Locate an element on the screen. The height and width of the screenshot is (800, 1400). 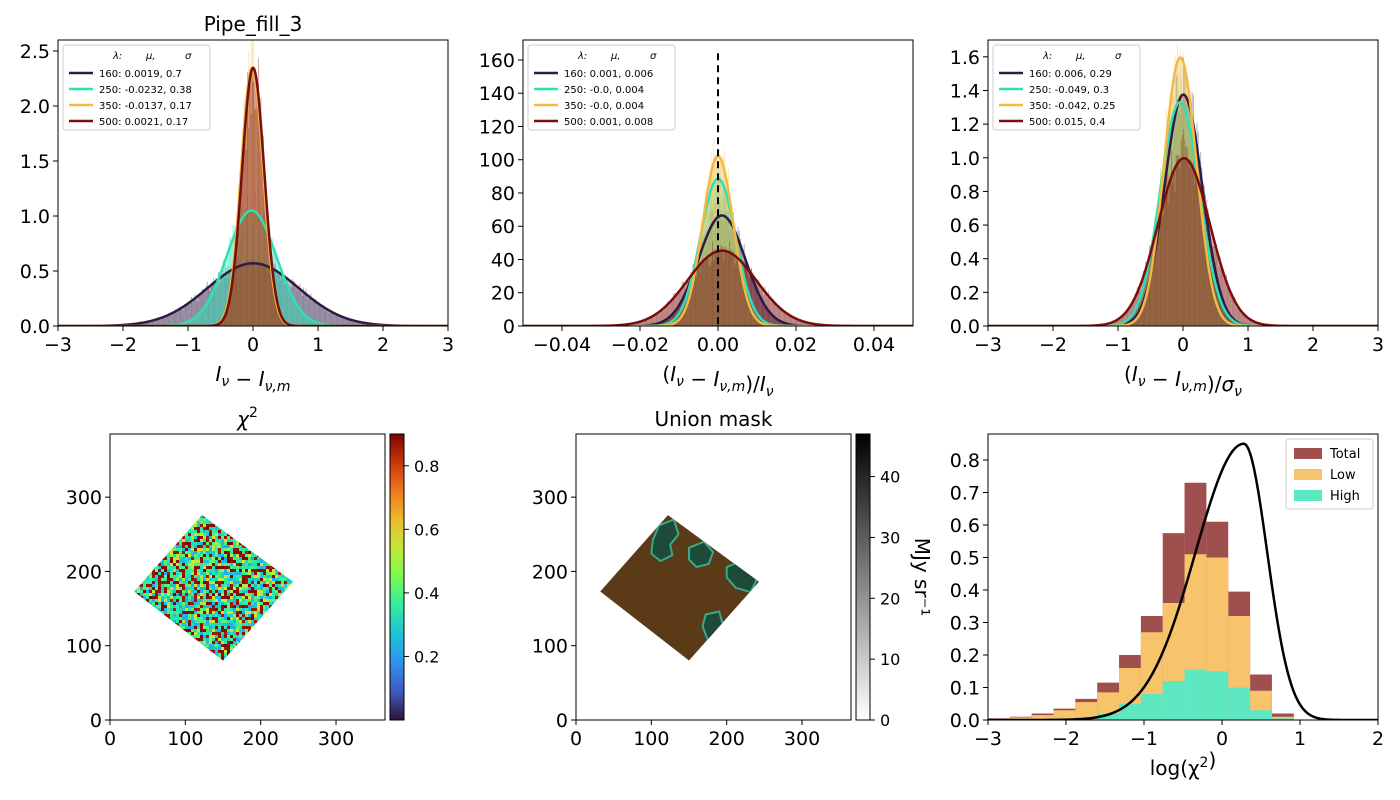
colorbar-tick-label: 10 is located at coordinates (890, 659).